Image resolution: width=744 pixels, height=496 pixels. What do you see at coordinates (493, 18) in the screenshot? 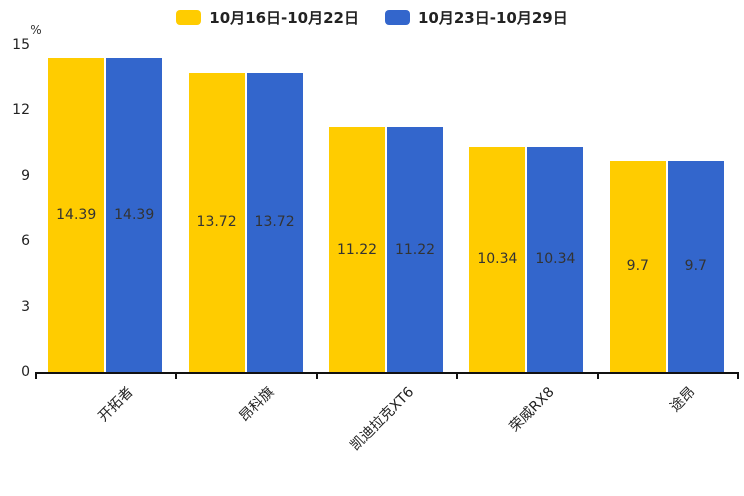
I see `legend-item-label: 10月23日-10月29日` at bounding box center [493, 18].